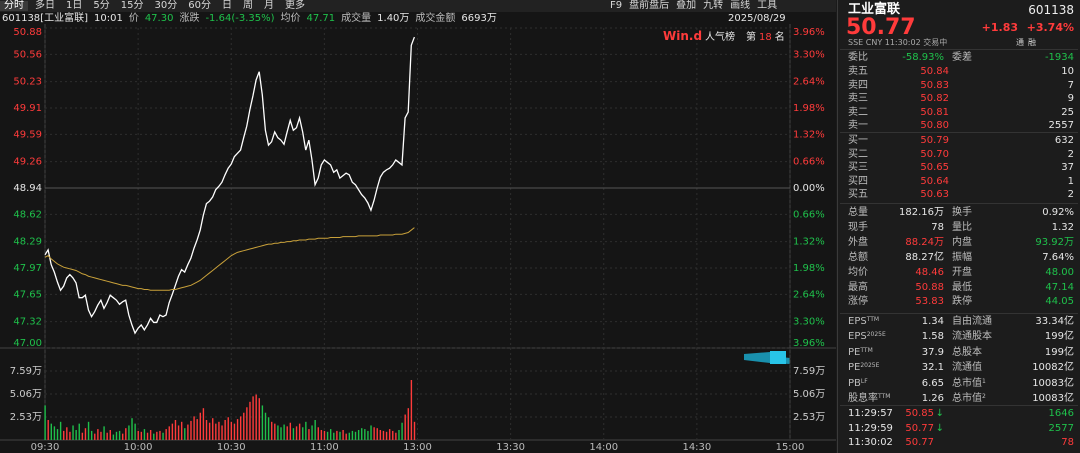  Describe the element at coordinates (603, 447) in the screenshot. I see `x-tick-label: 14:00` at that location.